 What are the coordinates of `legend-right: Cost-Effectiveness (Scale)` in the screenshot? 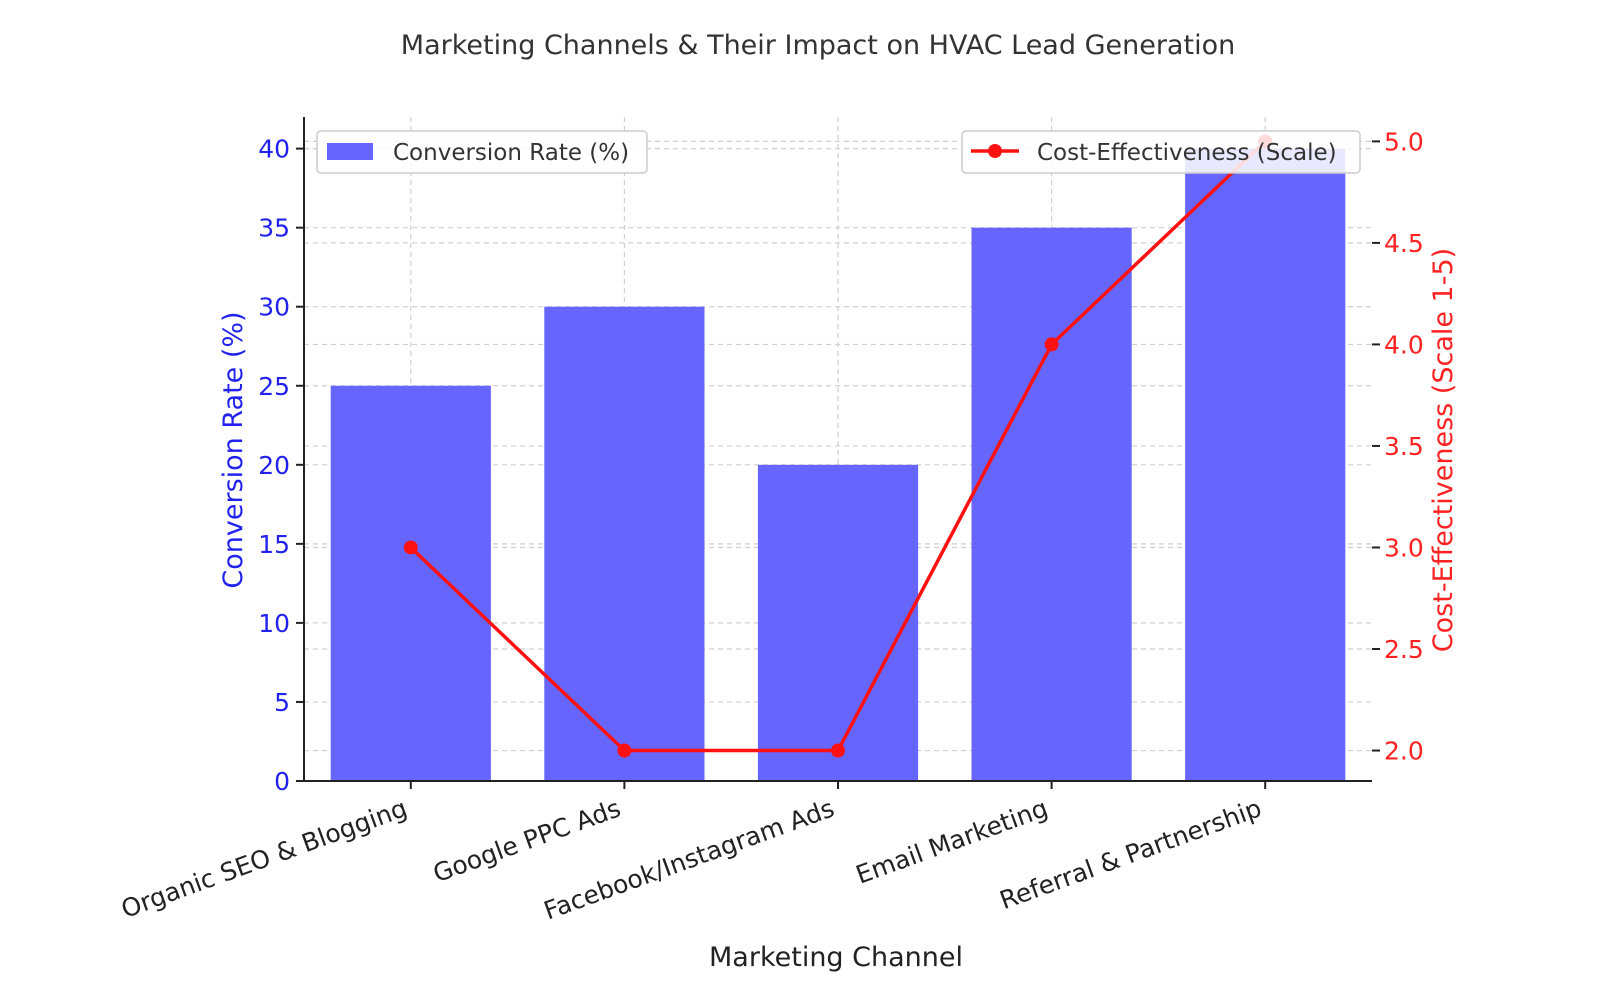 It's located at (1161, 152).